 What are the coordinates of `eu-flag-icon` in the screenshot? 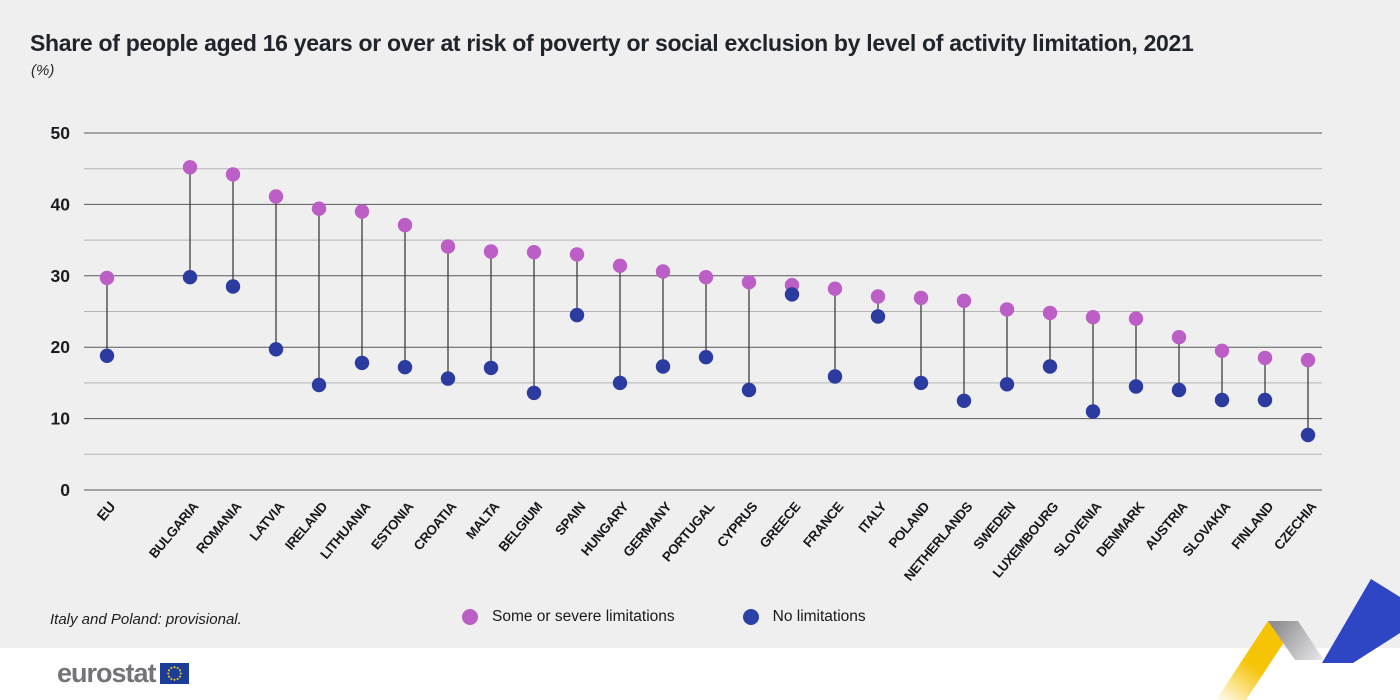 It's located at (174, 673).